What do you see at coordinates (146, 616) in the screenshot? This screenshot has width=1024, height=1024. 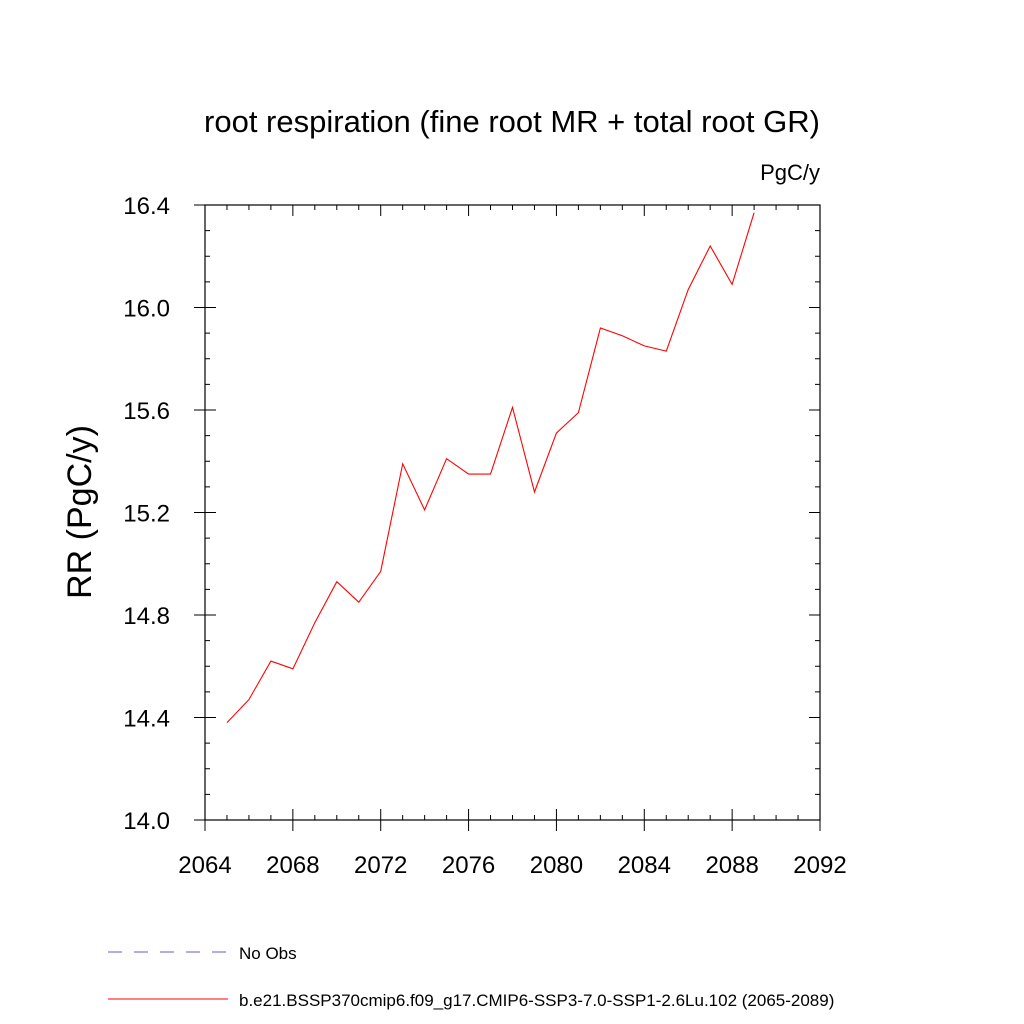 I see `y-tick-label: 14.8` at bounding box center [146, 616].